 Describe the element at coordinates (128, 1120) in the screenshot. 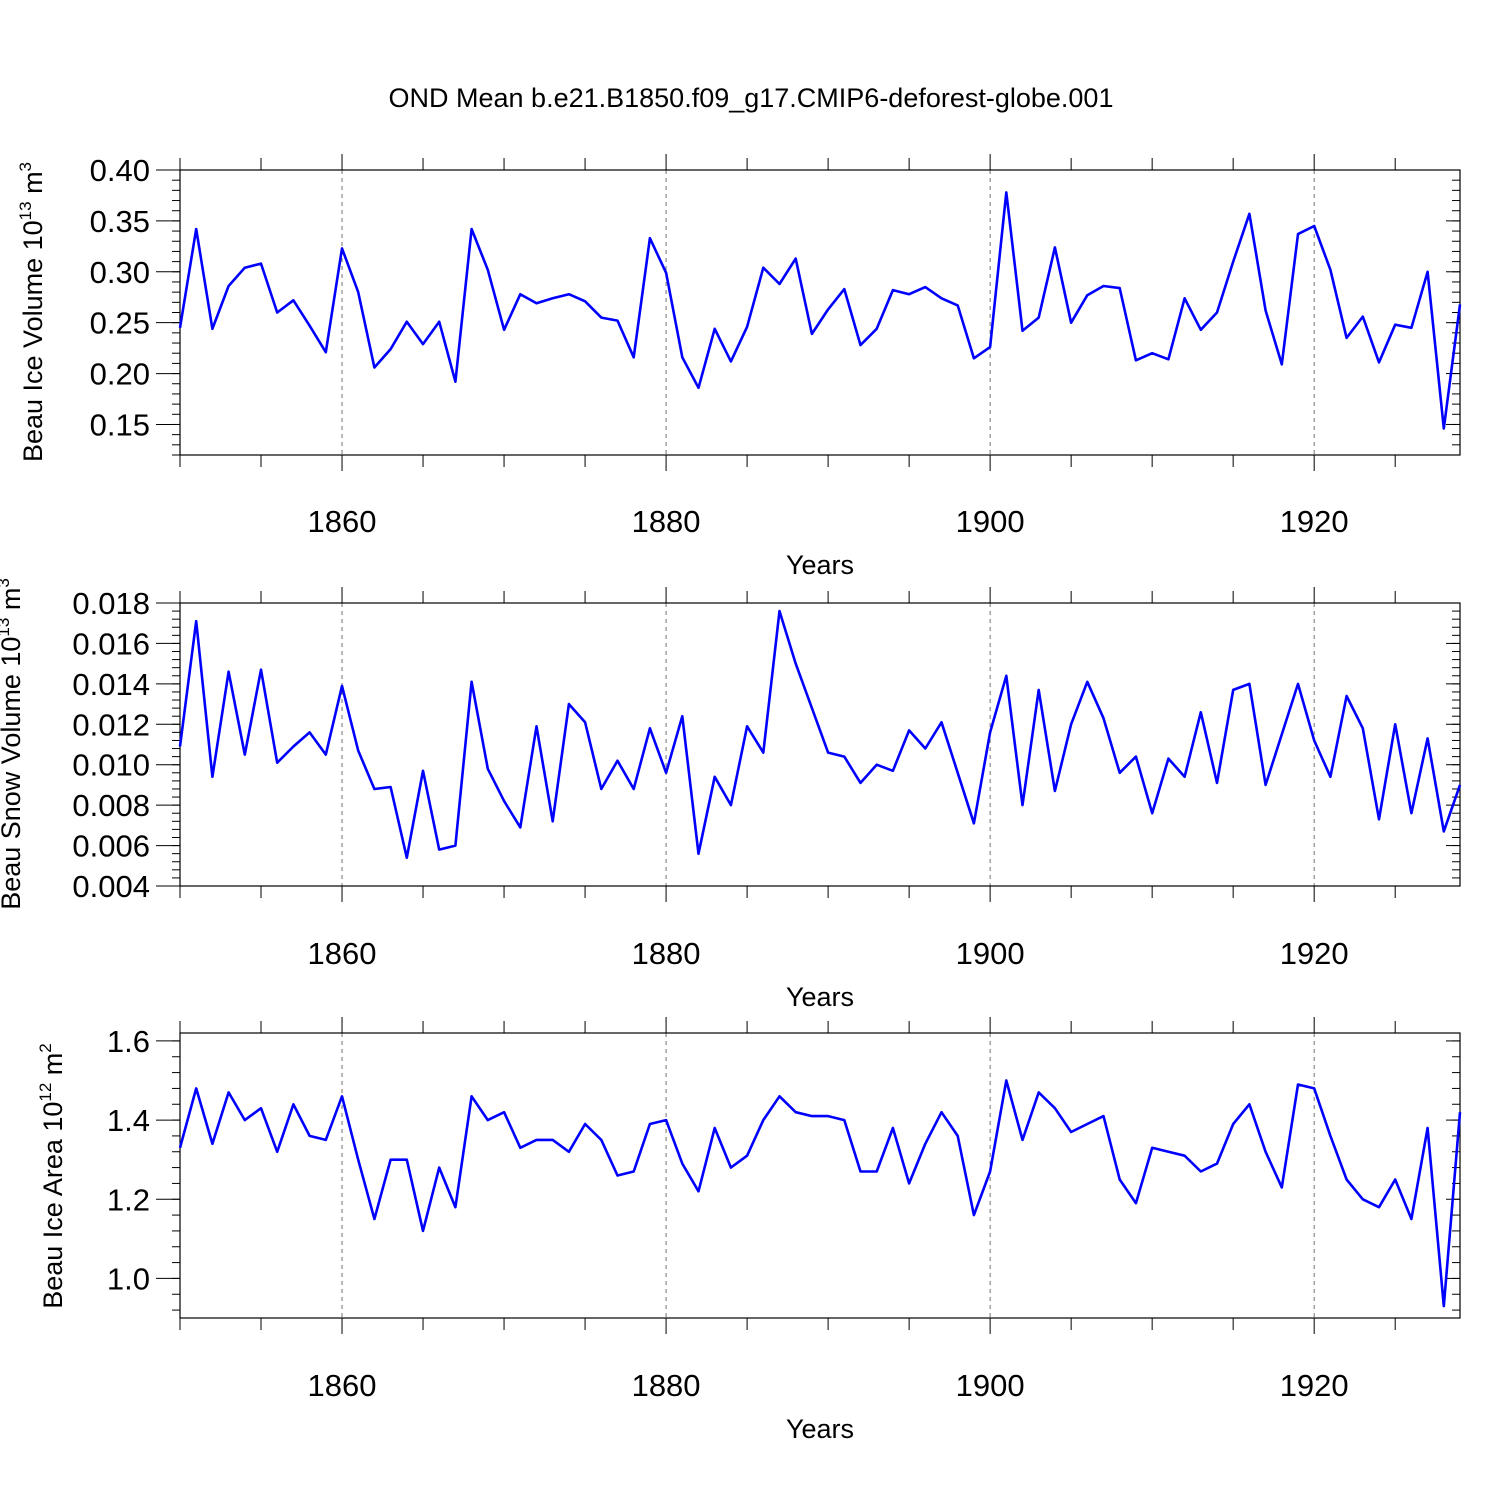

I see `y-tick-label: 1.4` at that location.